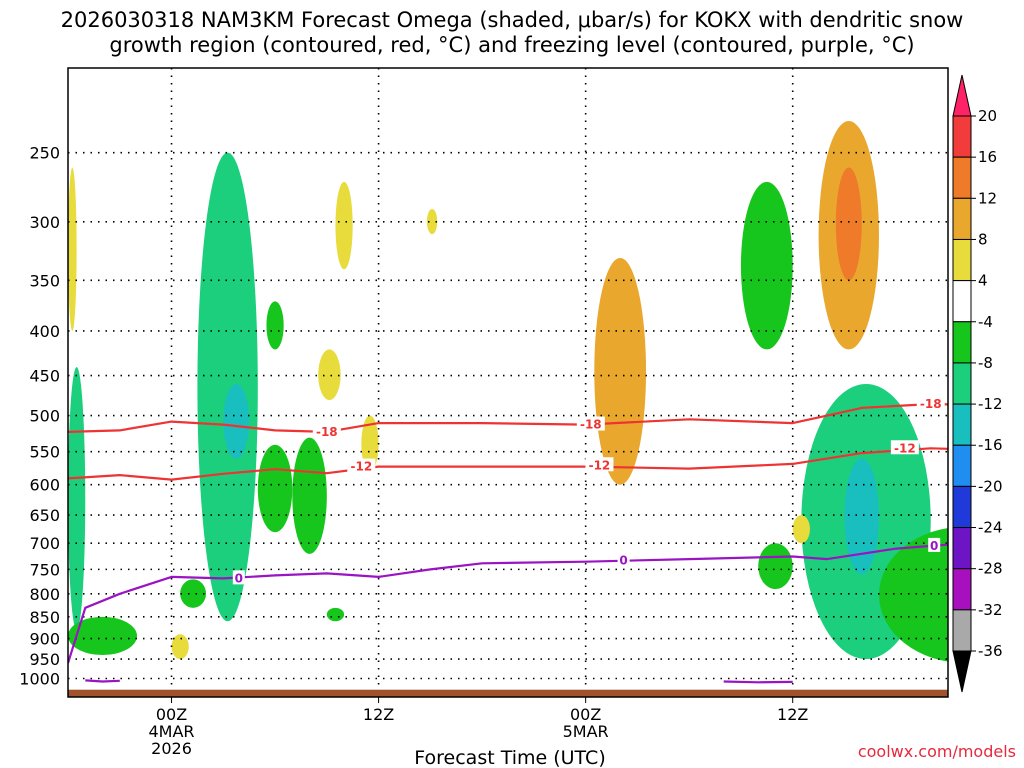 This screenshot has width=1024, height=768. I want to click on omega-region-ascent-35z, so click(775, 566).